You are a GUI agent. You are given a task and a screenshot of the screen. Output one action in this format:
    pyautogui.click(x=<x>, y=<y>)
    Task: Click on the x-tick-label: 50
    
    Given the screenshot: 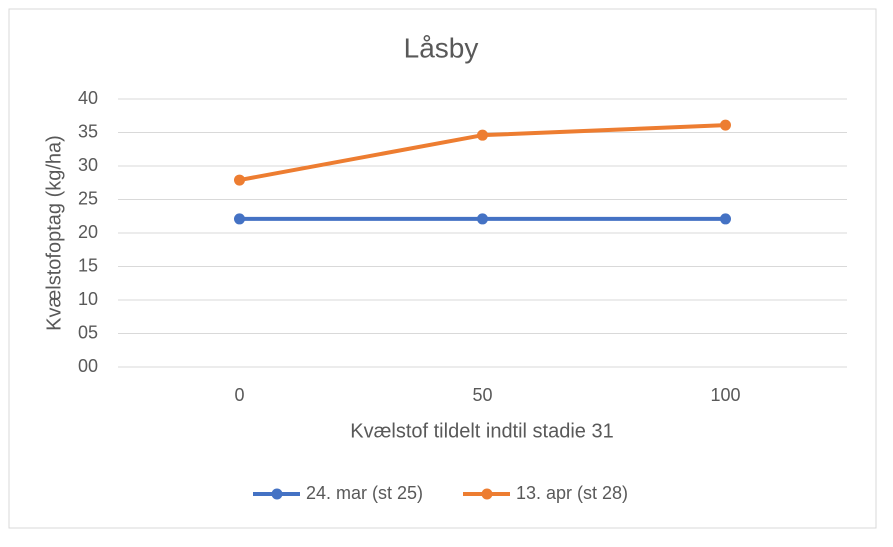 What is the action you would take?
    pyautogui.click(x=482, y=395)
    